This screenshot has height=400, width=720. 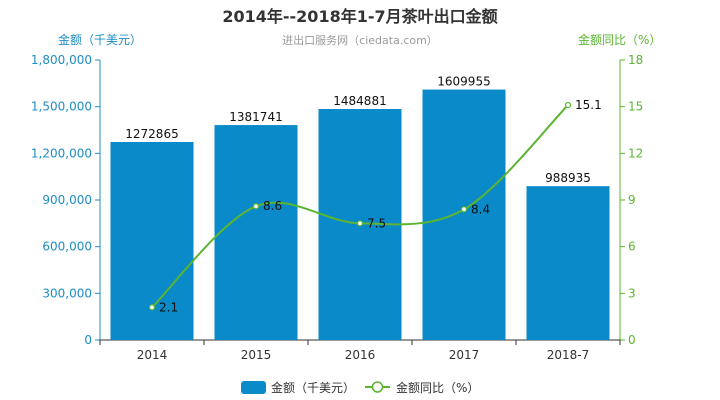 I want to click on right-axis-tick-label: 15, so click(x=635, y=107).